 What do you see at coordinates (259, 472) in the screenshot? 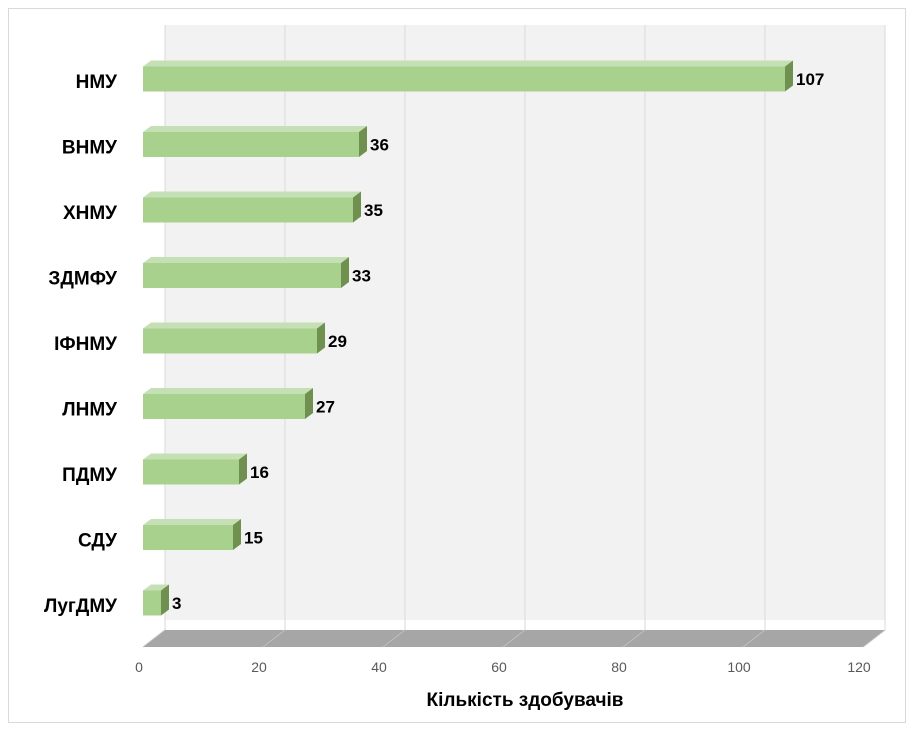
I see `data-label: 16` at bounding box center [259, 472].